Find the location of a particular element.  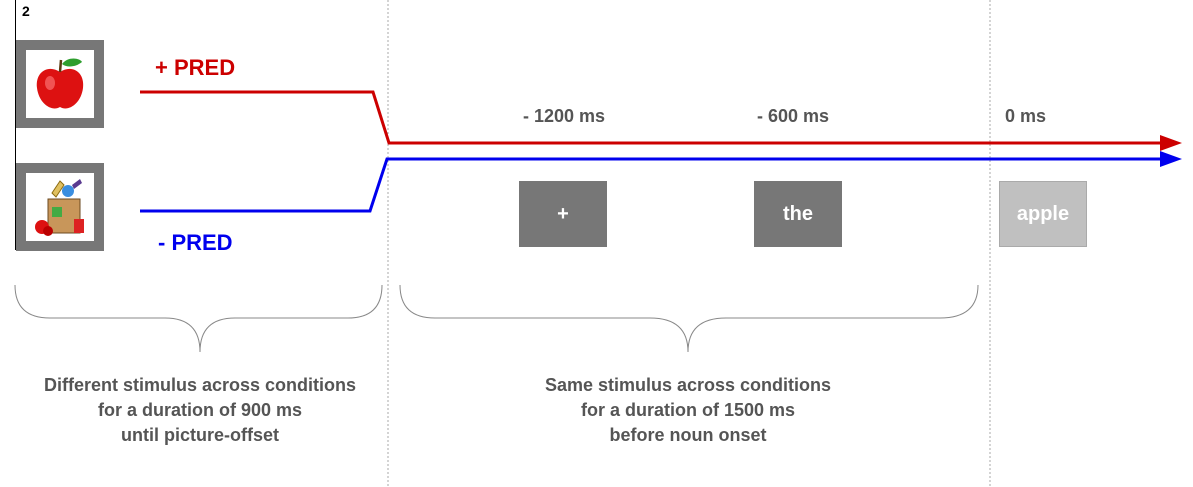

grocery-picture-box is located at coordinates (60, 207).